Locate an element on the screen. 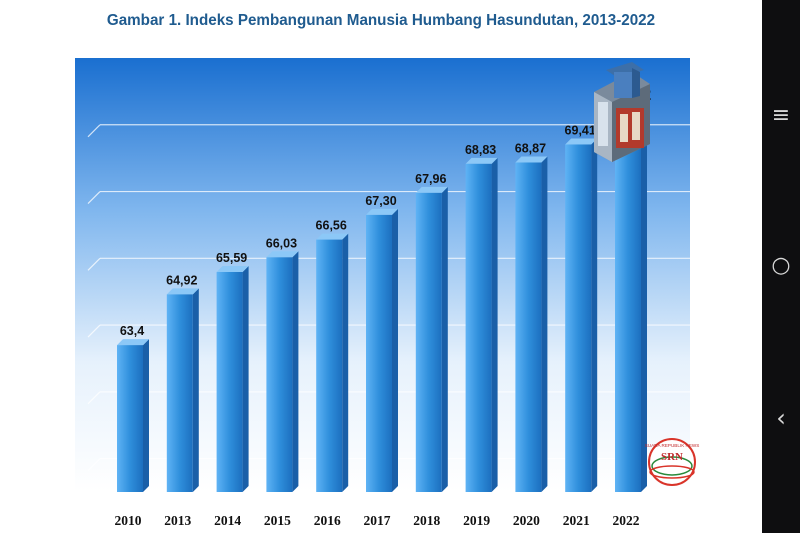 The image size is (800, 533). menu-icon: ≡ is located at coordinates (781, 115).